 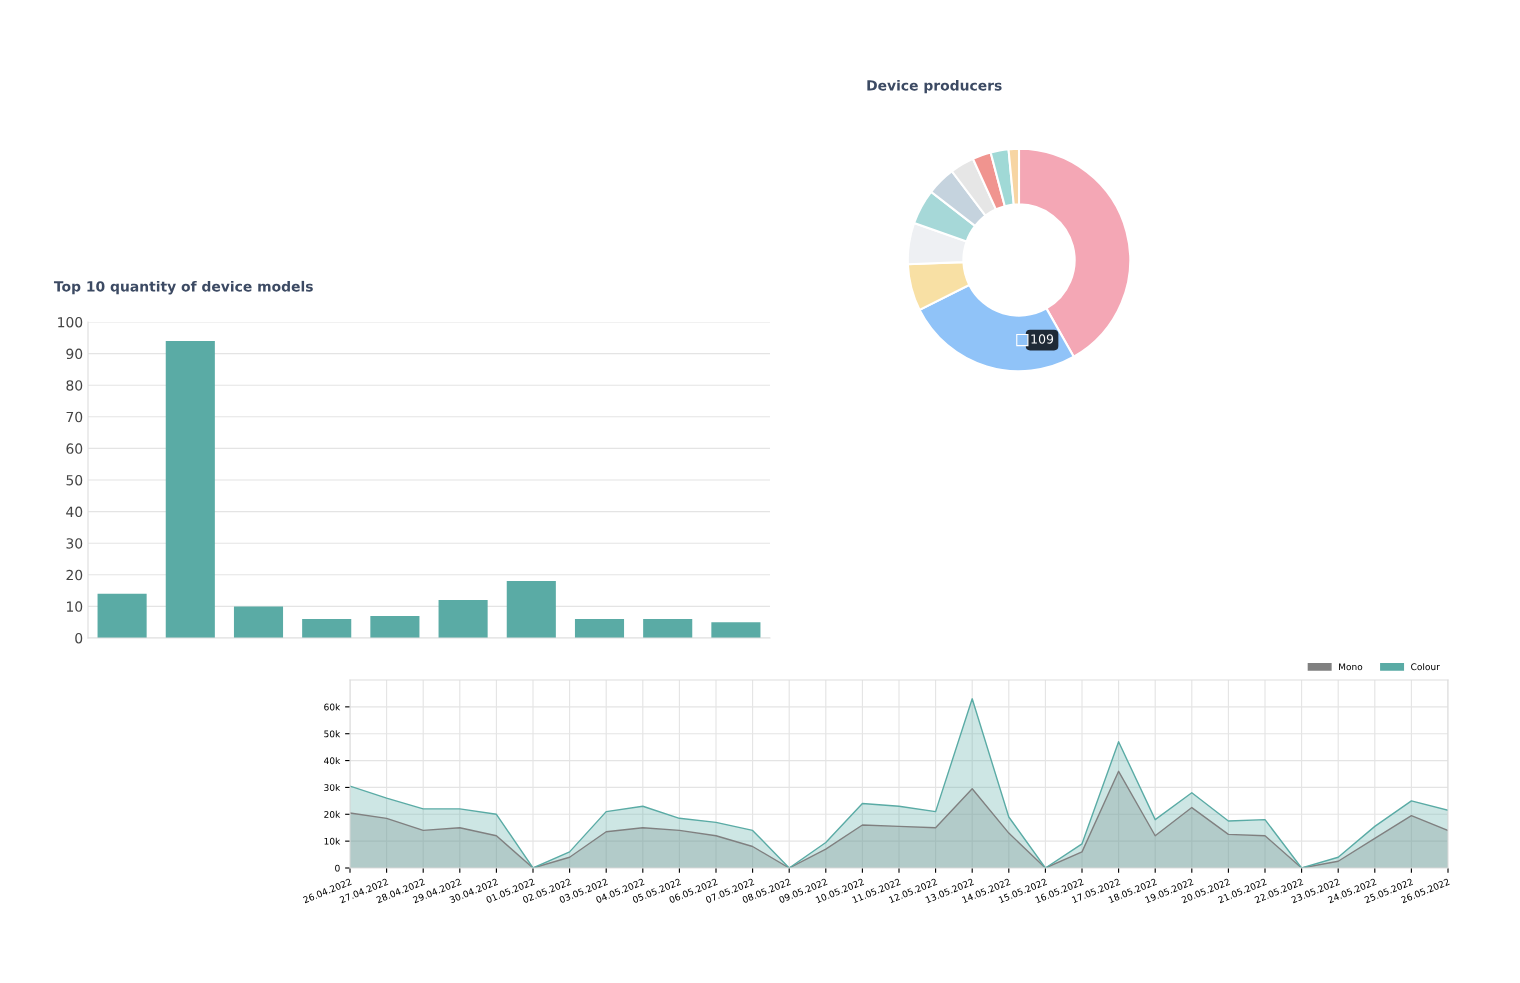 I want to click on y-tick-label: 70, so click(x=74, y=417).